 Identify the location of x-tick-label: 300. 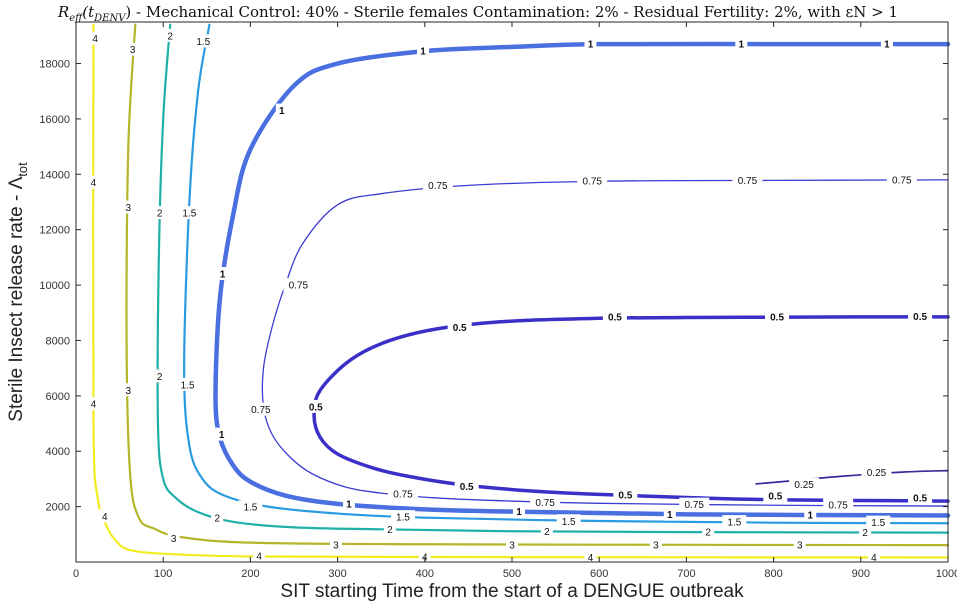
(337, 574).